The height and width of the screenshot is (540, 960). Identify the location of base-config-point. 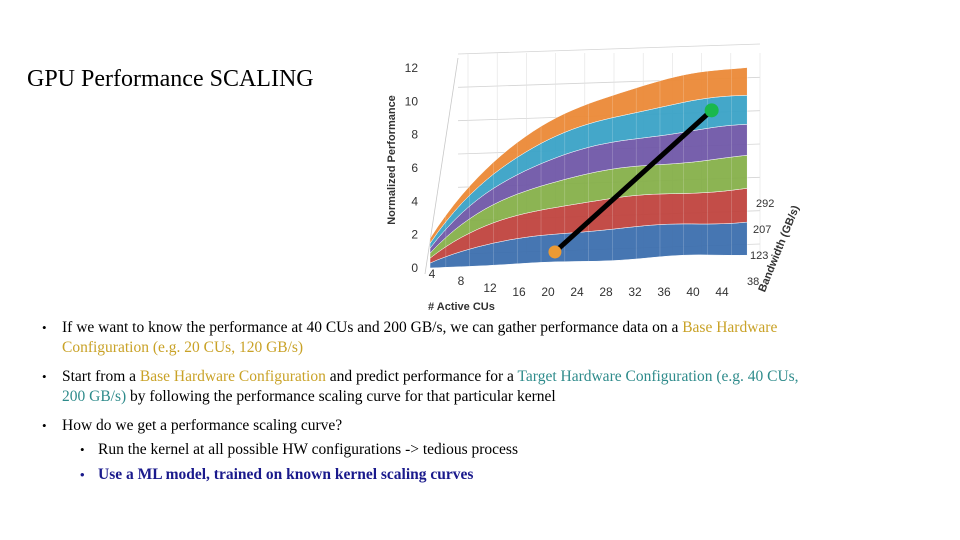
(555, 252).